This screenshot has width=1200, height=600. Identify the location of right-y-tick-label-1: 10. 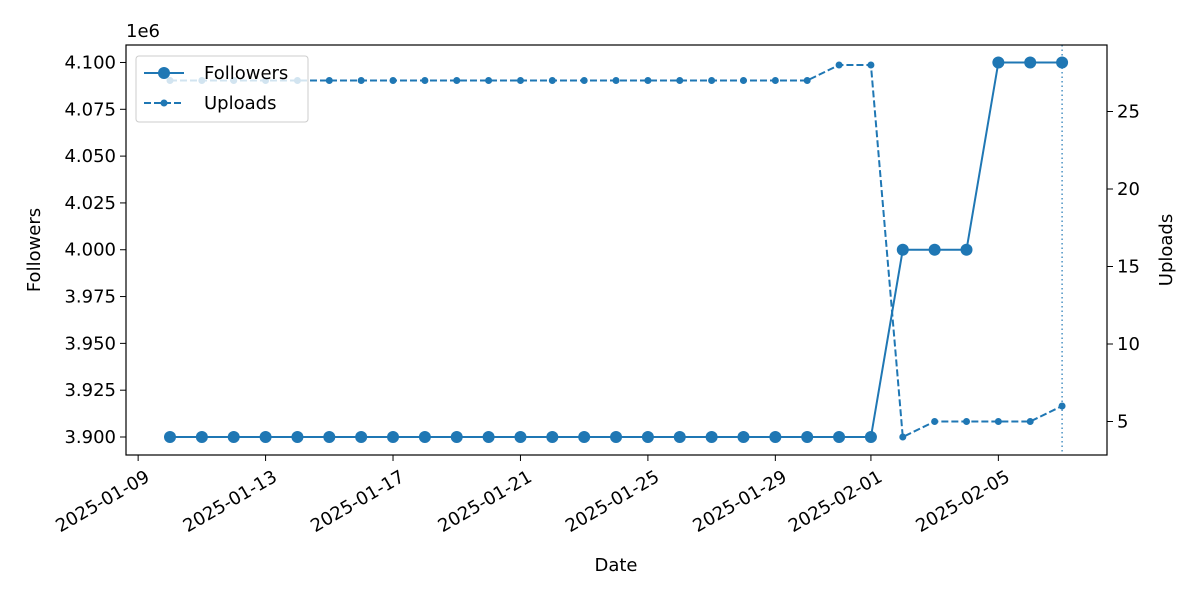
(1128, 344).